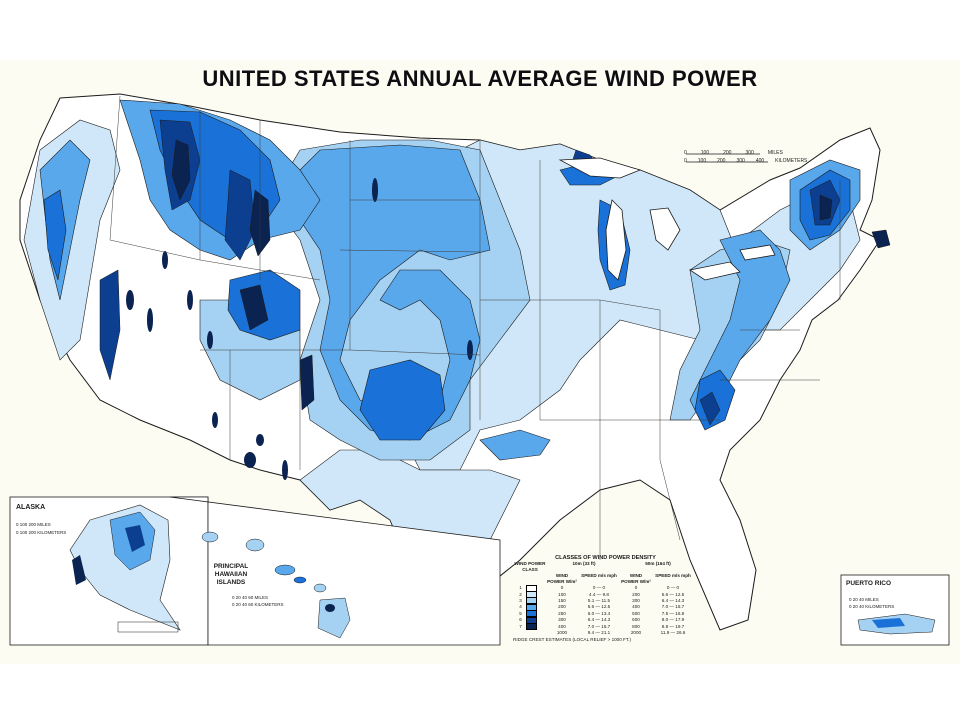 The width and height of the screenshot is (960, 720). I want to click on hawaii-title-line3: ISLANDS, so click(231, 582).